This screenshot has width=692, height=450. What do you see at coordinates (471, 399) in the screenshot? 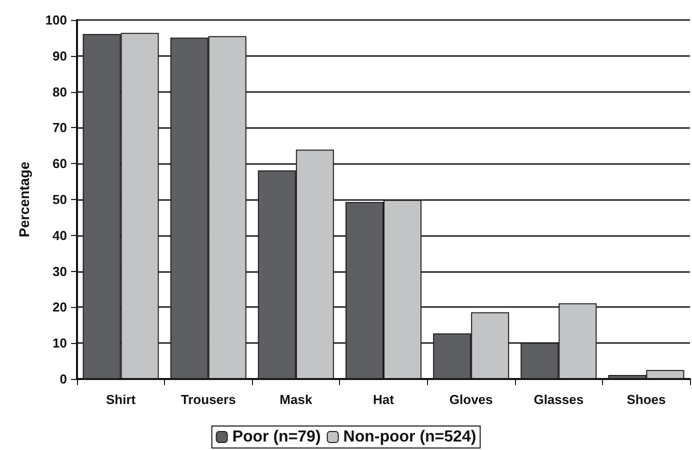
I see `x-tick-label: Gloves` at bounding box center [471, 399].